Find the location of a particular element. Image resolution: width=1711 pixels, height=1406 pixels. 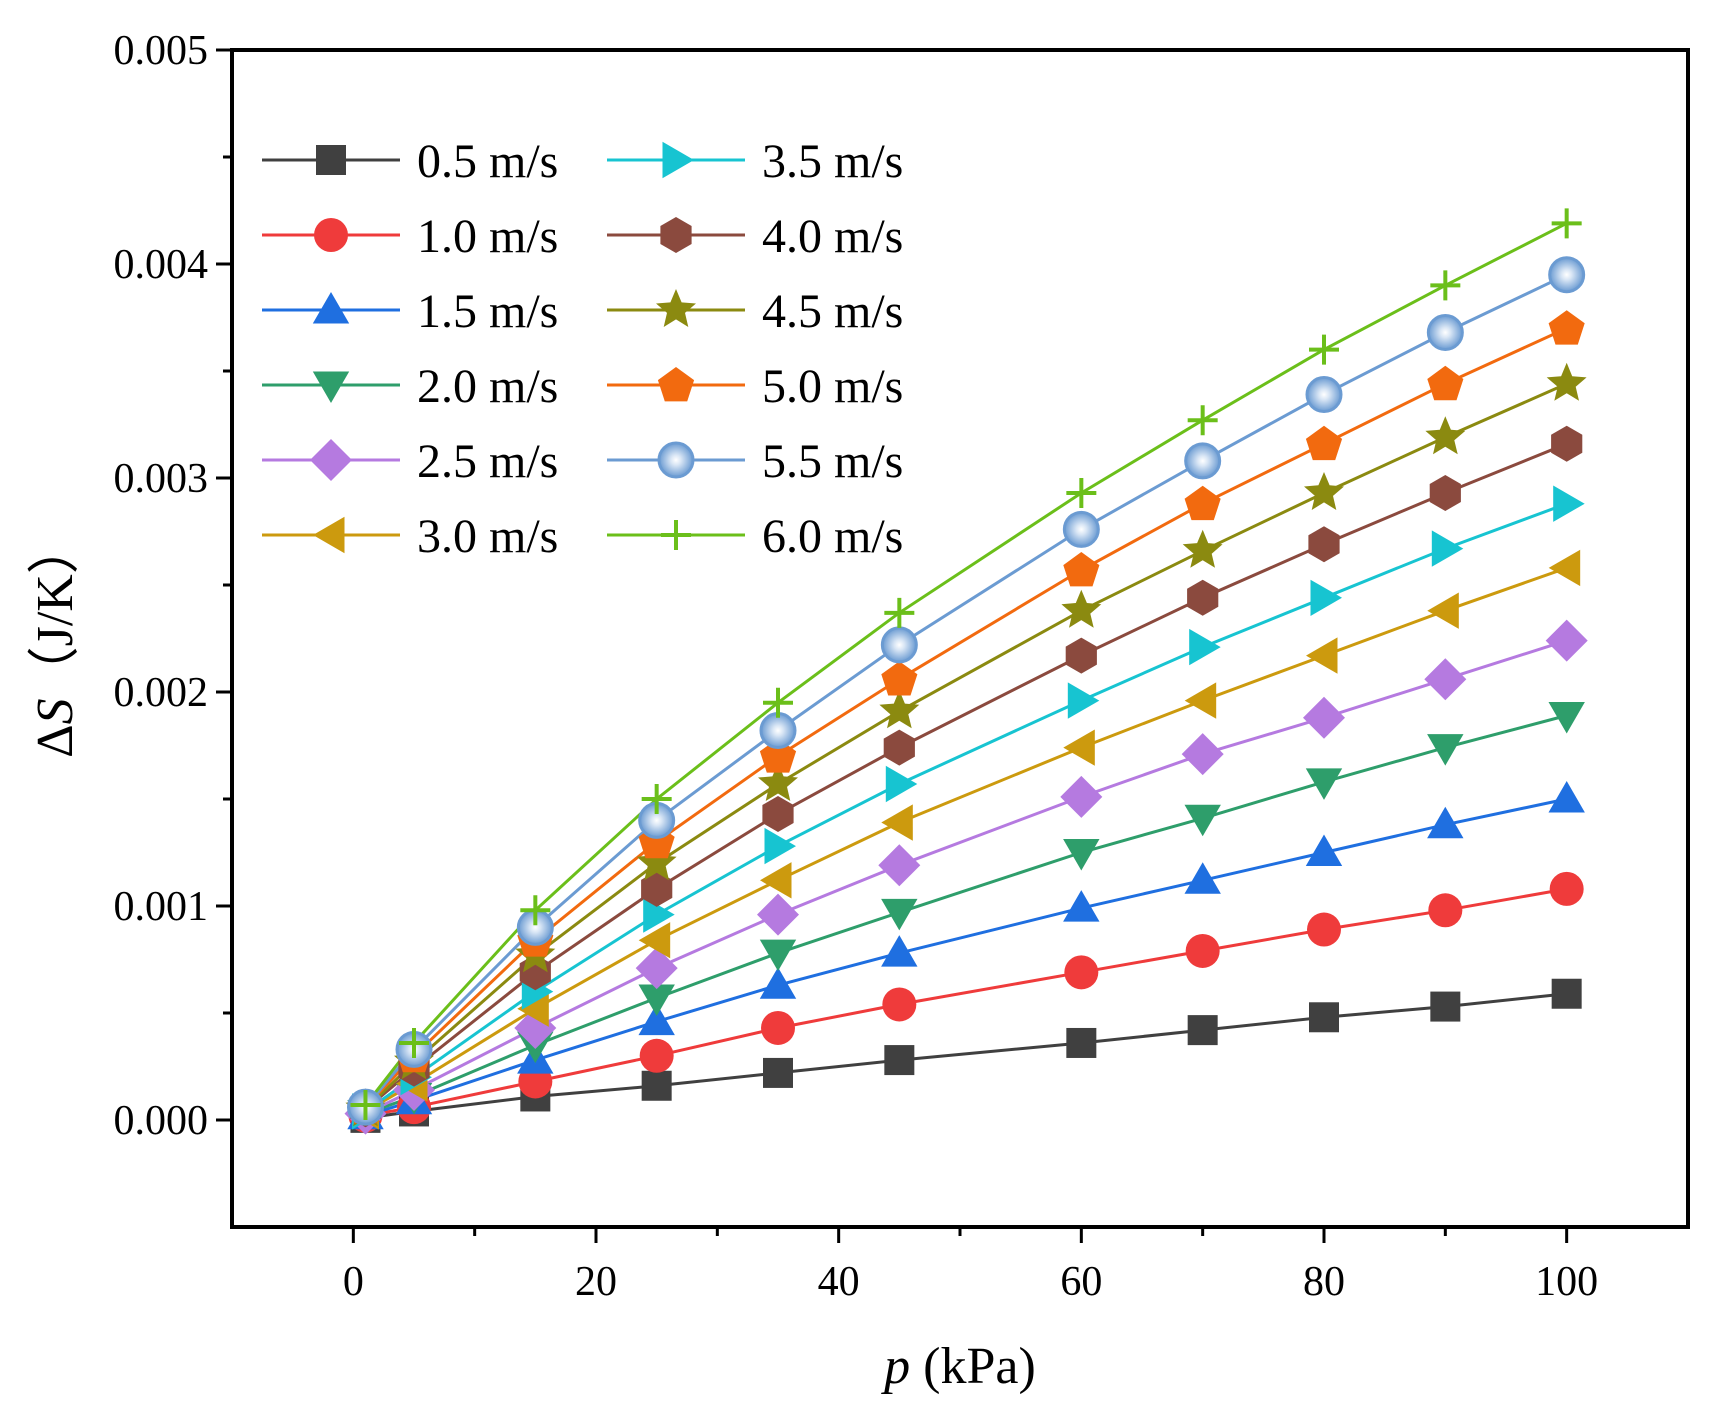

legend-label-5: 3.0 m/s is located at coordinates (487, 536).